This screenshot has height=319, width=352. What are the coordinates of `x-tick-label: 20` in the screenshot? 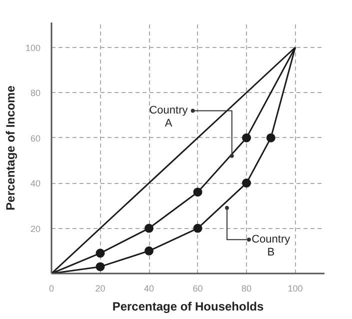 It's located at (100, 289).